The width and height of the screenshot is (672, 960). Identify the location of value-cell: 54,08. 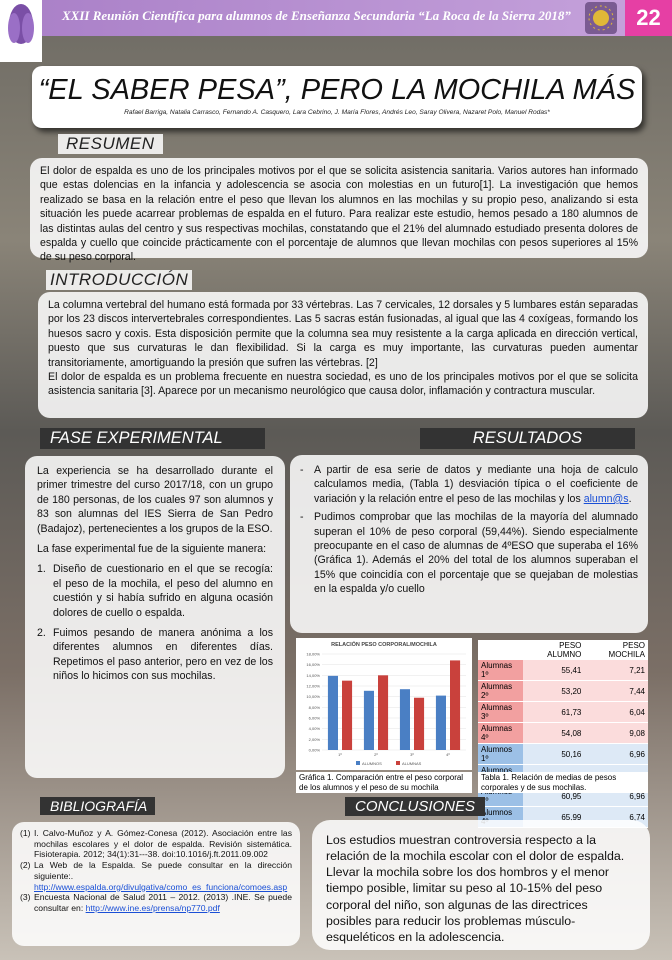
(554, 733).